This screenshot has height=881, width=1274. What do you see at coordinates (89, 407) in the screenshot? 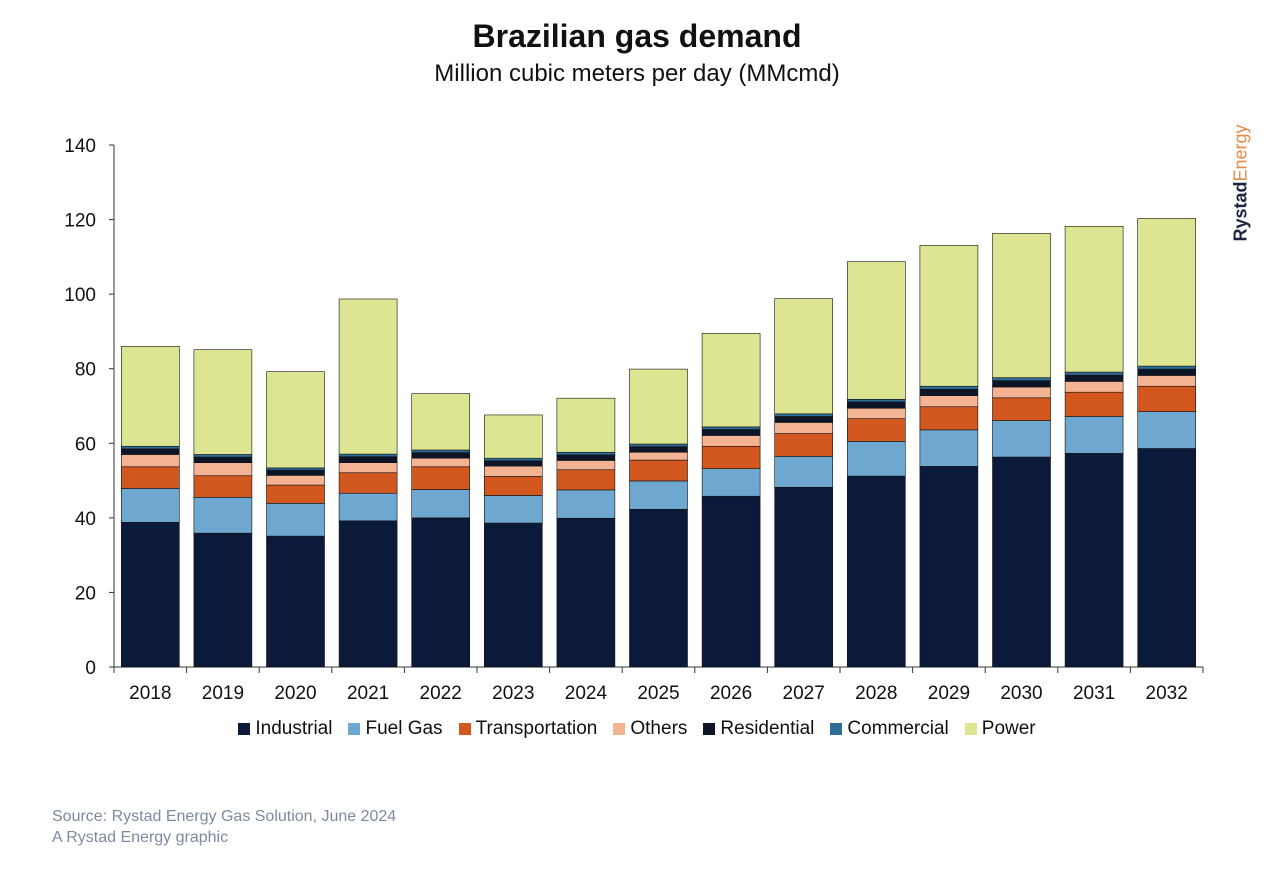
I see `y-axis: 0 20 40 60 80 100 120 140` at bounding box center [89, 407].